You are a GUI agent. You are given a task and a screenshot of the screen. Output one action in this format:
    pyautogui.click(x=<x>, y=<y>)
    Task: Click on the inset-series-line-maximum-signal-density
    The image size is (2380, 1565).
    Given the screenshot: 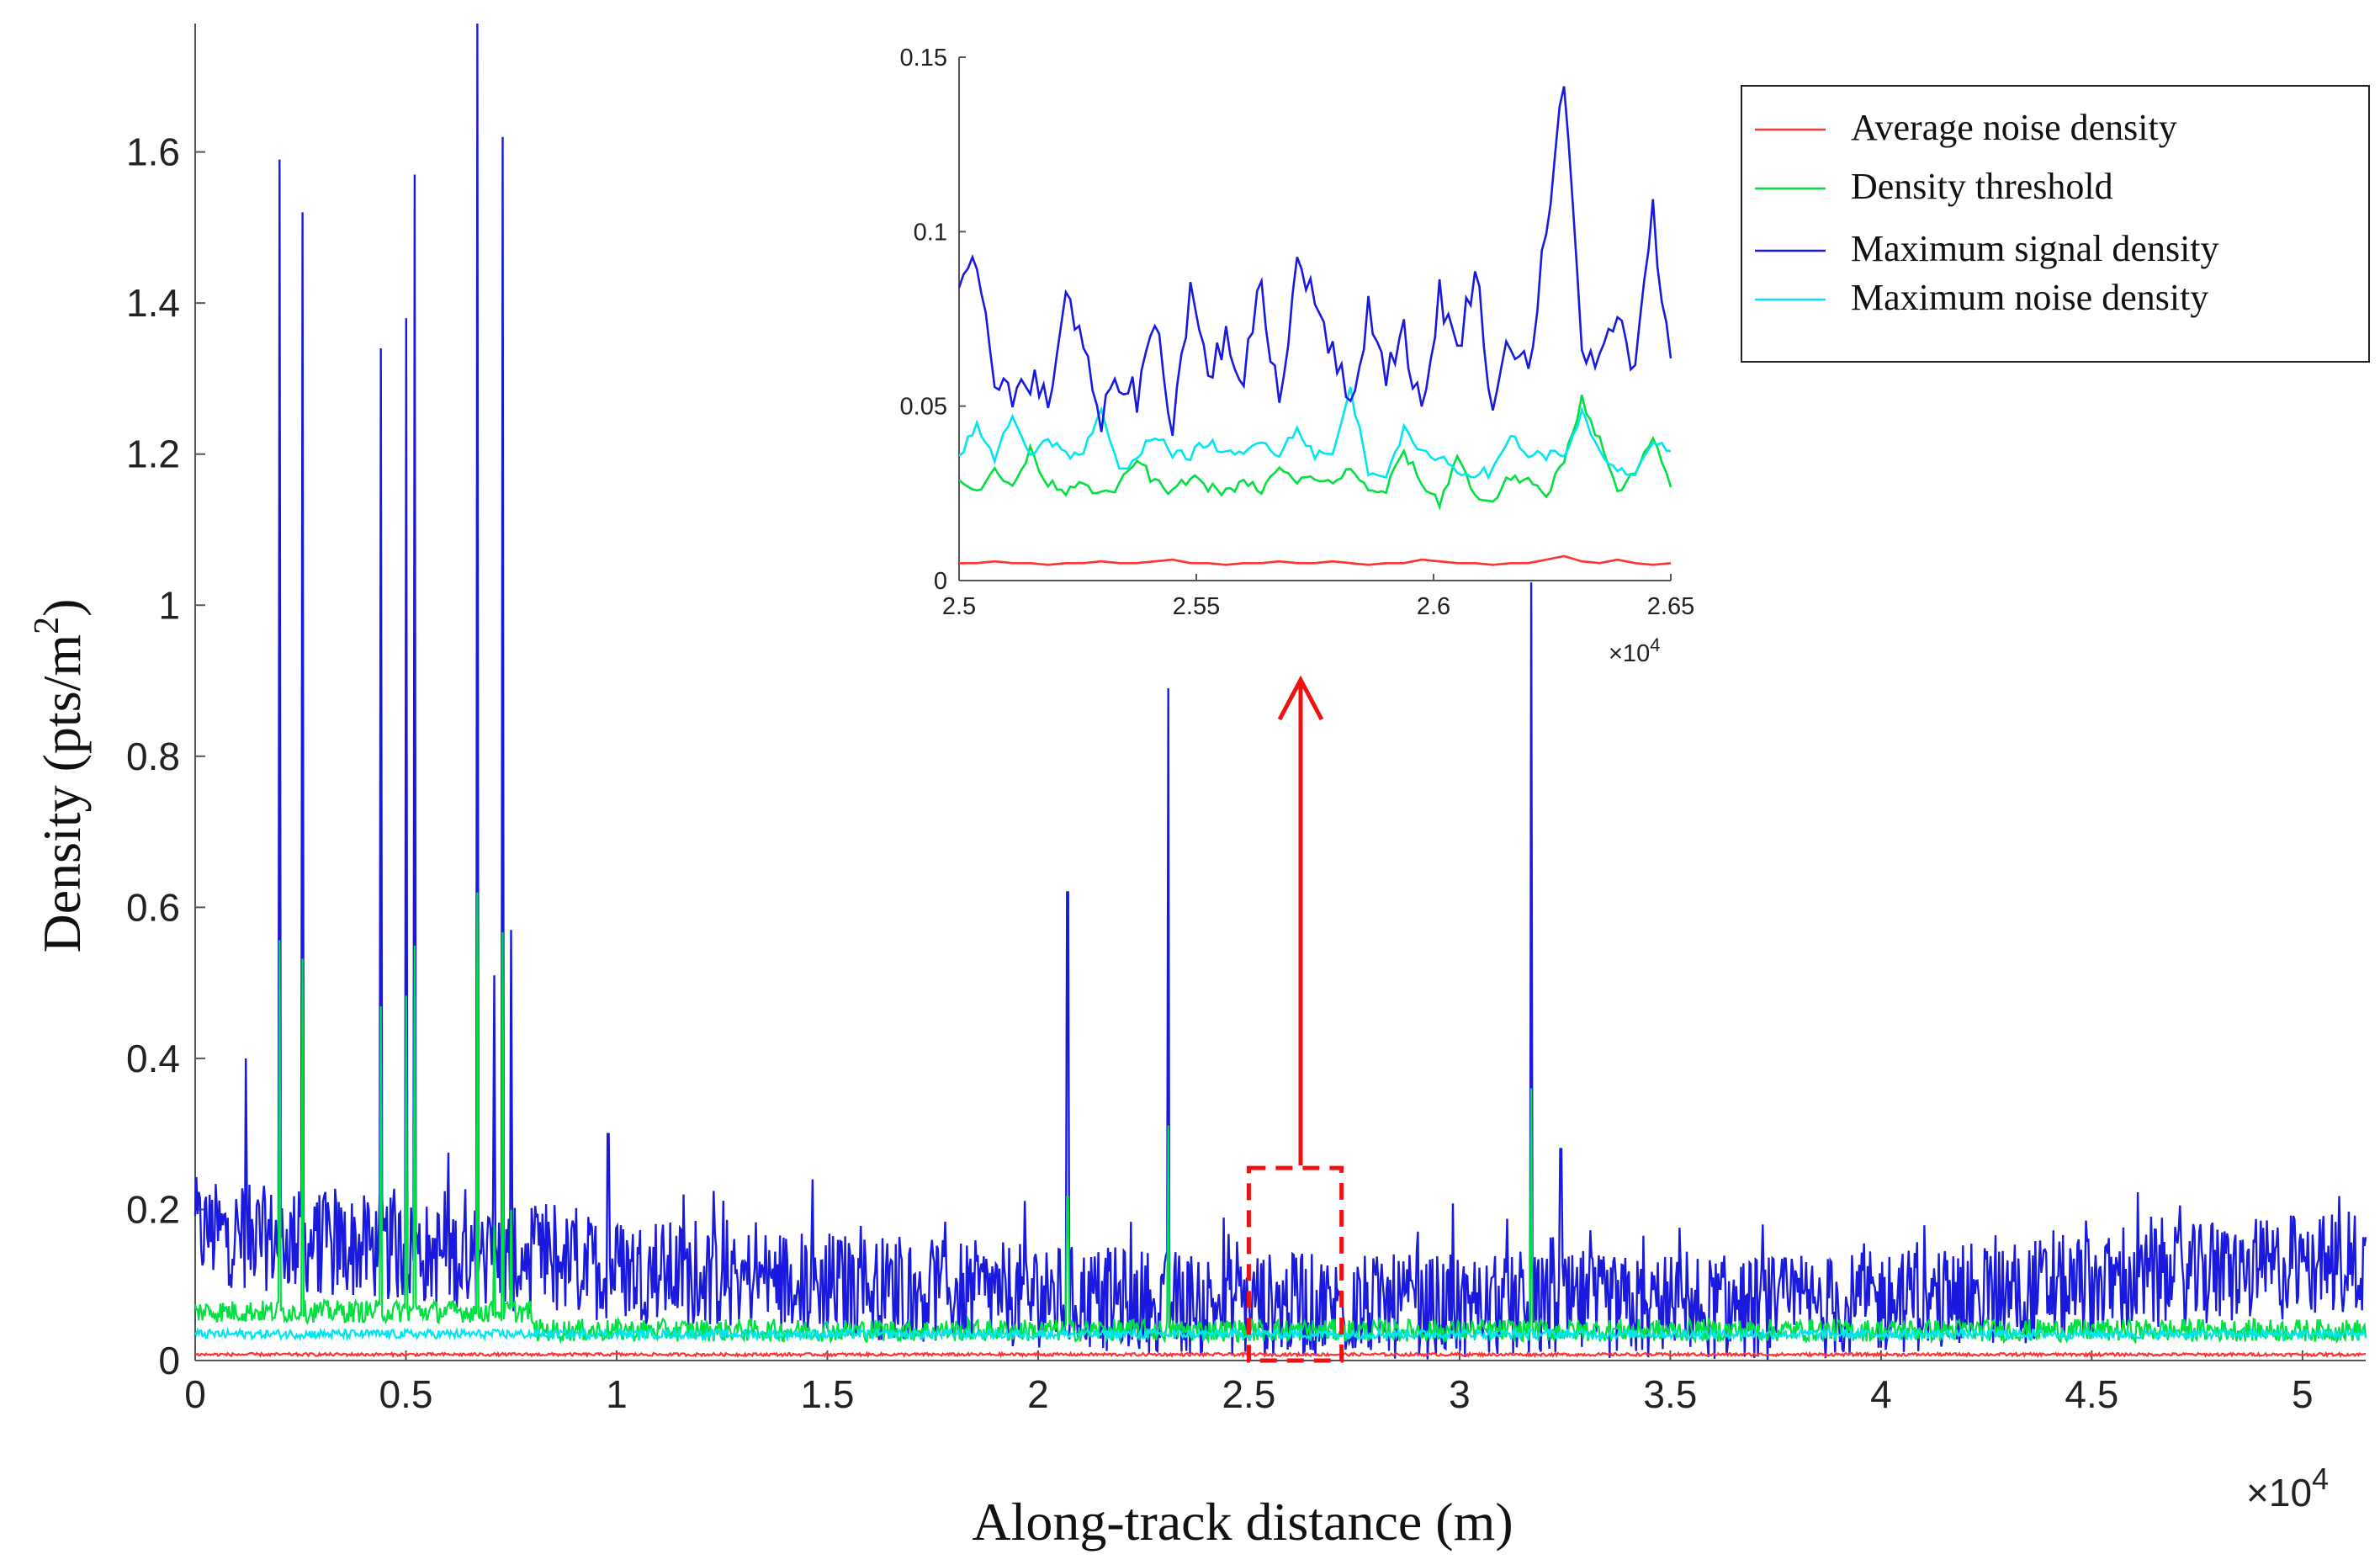 What is the action you would take?
    pyautogui.click(x=1314, y=261)
    